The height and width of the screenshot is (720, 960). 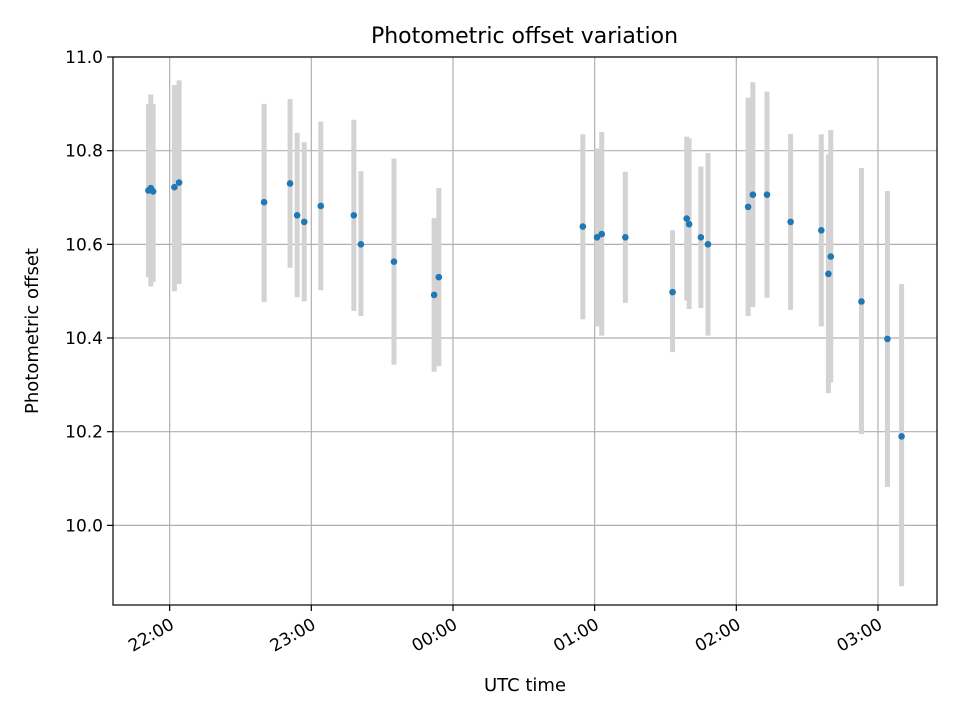 What do you see at coordinates (84, 339) in the screenshot?
I see `y-tick-label: 10.4` at bounding box center [84, 339].